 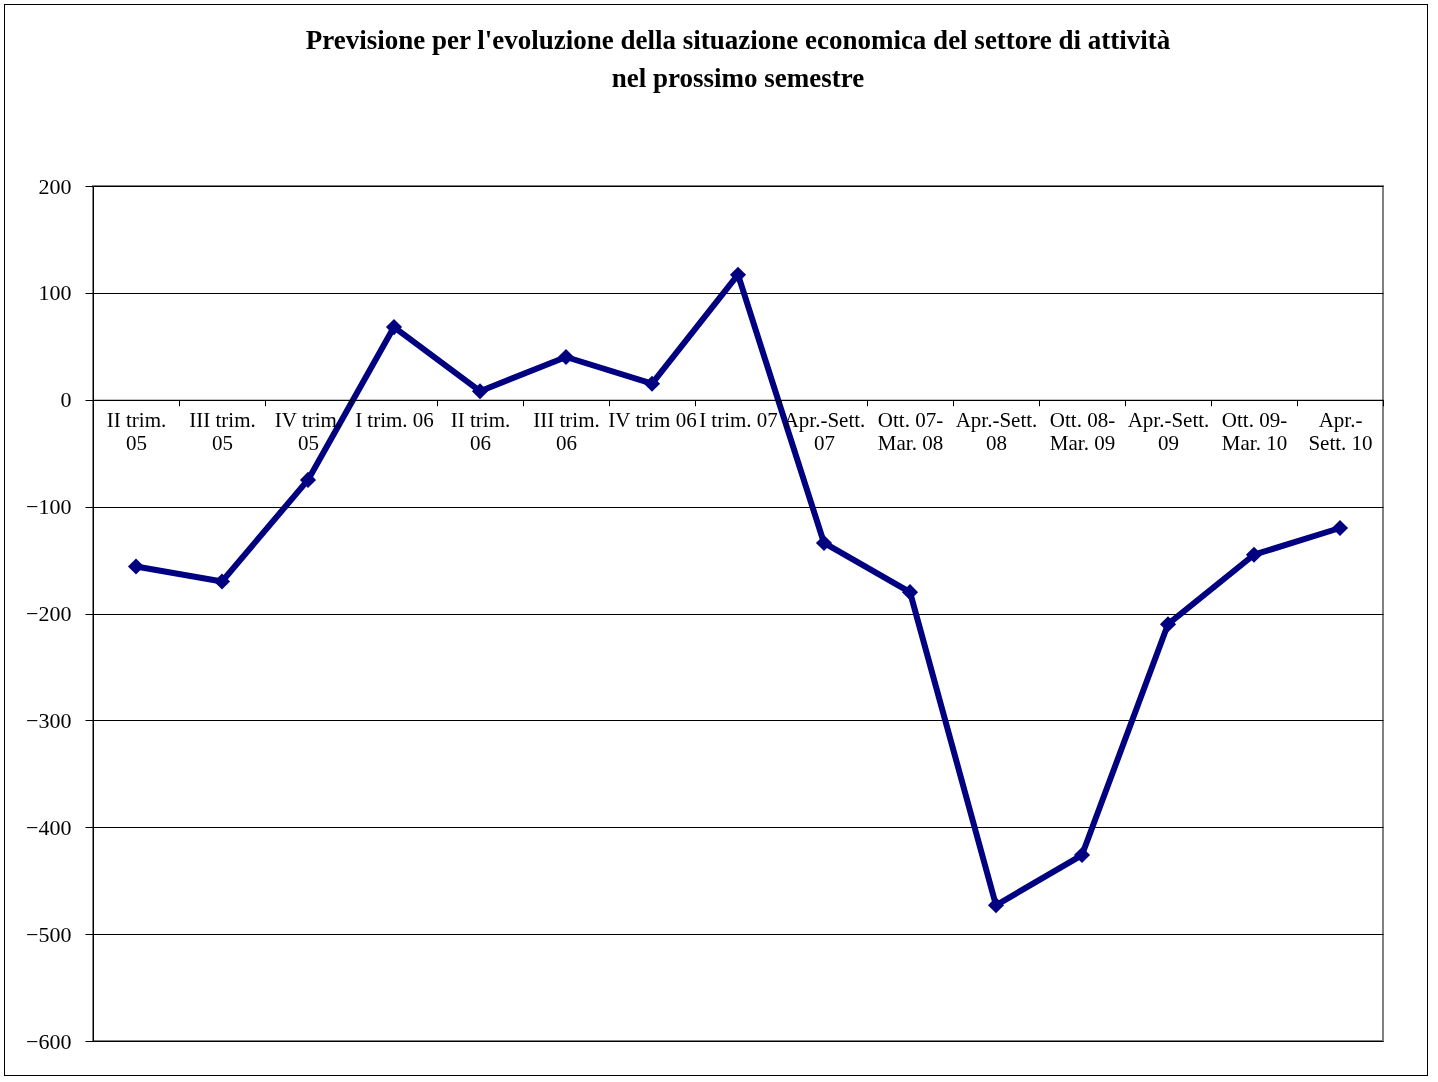 What do you see at coordinates (55, 186) in the screenshot?
I see `y-tick-label: 200` at bounding box center [55, 186].